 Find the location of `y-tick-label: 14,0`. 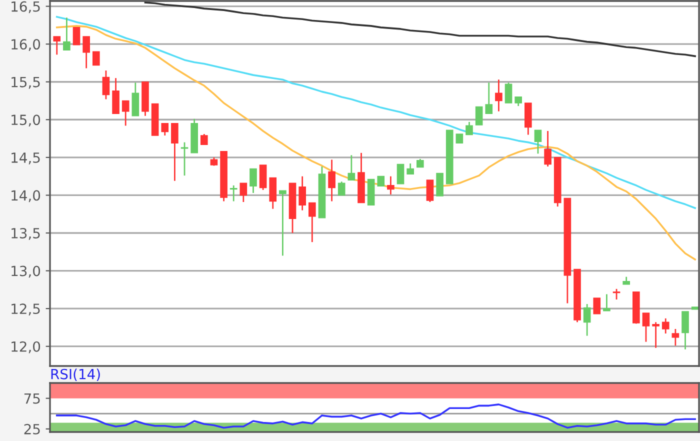

y-tick-label: 14,0 is located at coordinates (26, 196).